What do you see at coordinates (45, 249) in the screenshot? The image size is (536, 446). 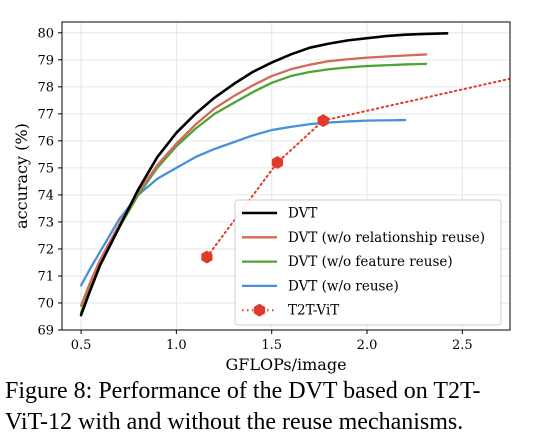 I see `y-tick-label: 72` at bounding box center [45, 249].